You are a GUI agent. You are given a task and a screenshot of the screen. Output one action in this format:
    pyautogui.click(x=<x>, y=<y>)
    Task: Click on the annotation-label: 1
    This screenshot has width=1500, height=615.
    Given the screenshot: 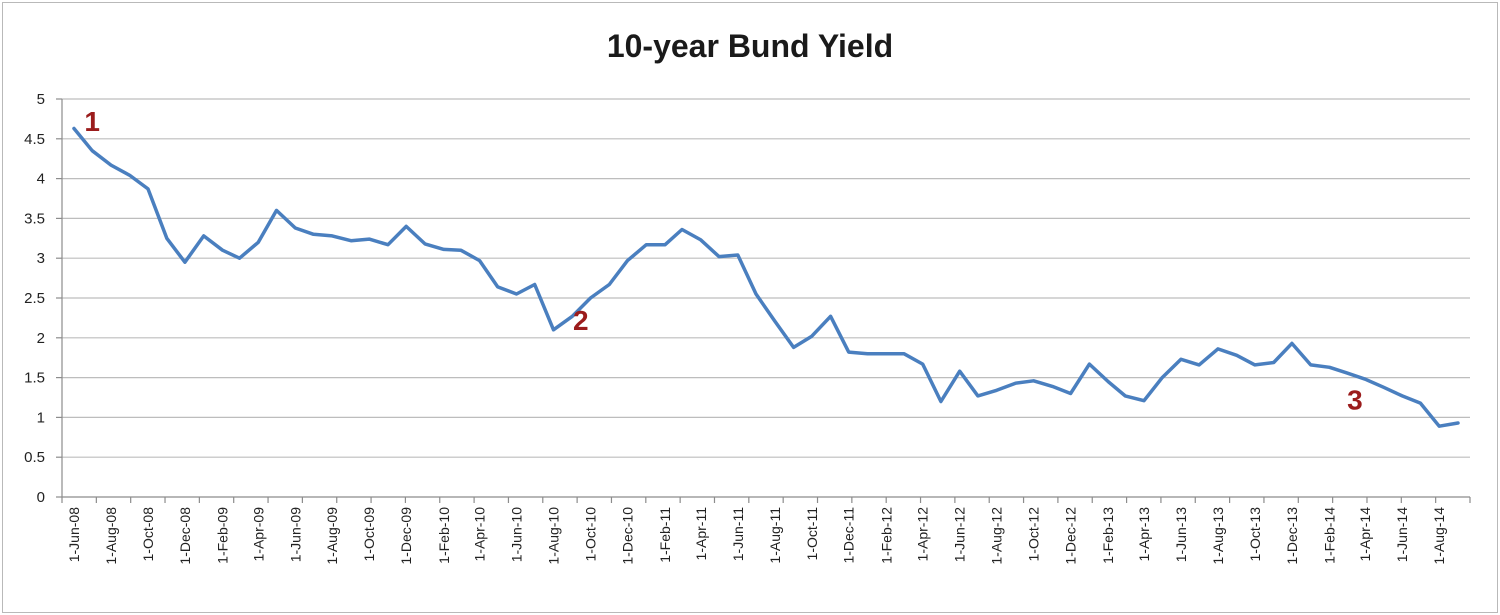 What is the action you would take?
    pyautogui.click(x=92, y=121)
    